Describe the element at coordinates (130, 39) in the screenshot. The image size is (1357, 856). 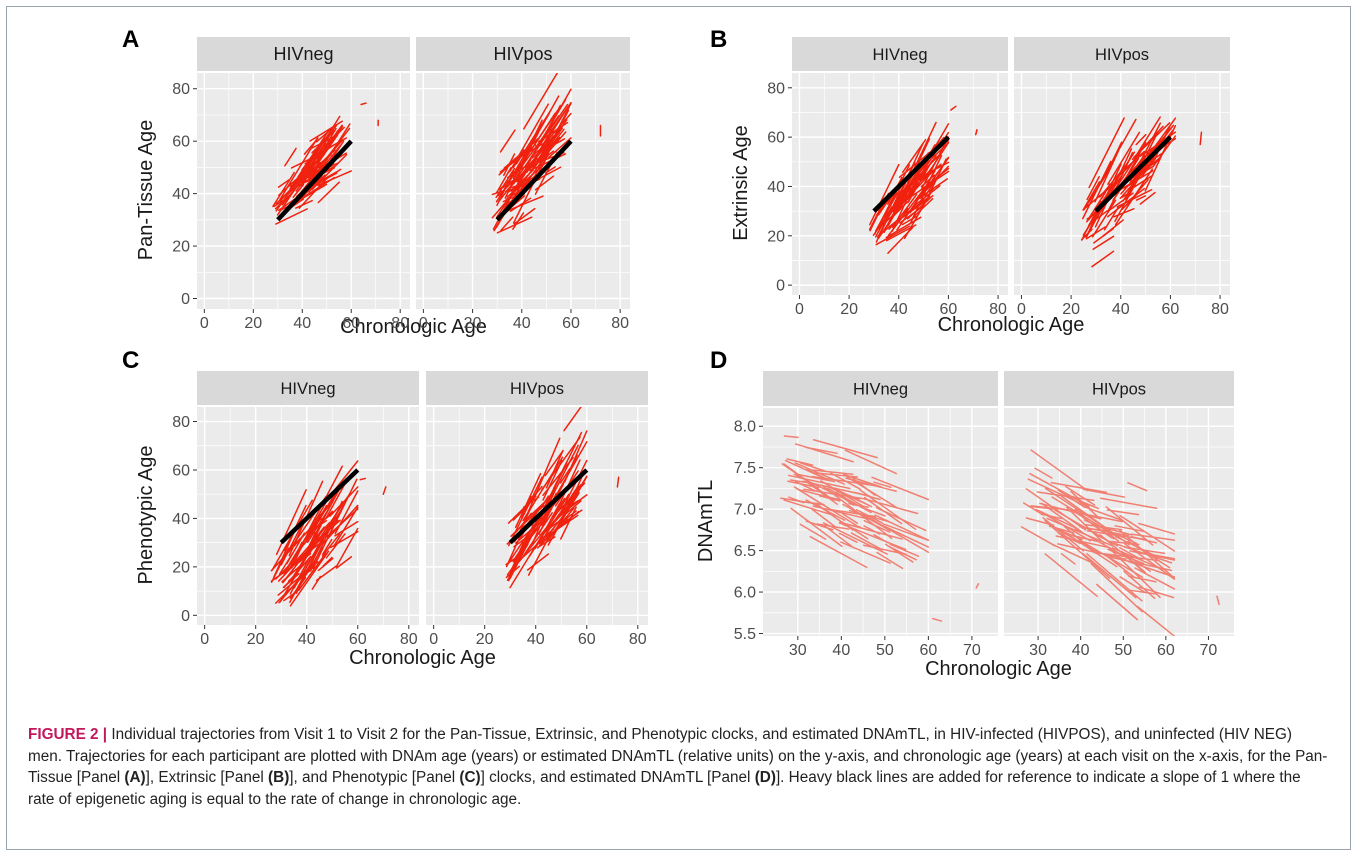
I see `panel-letter: A` at that location.